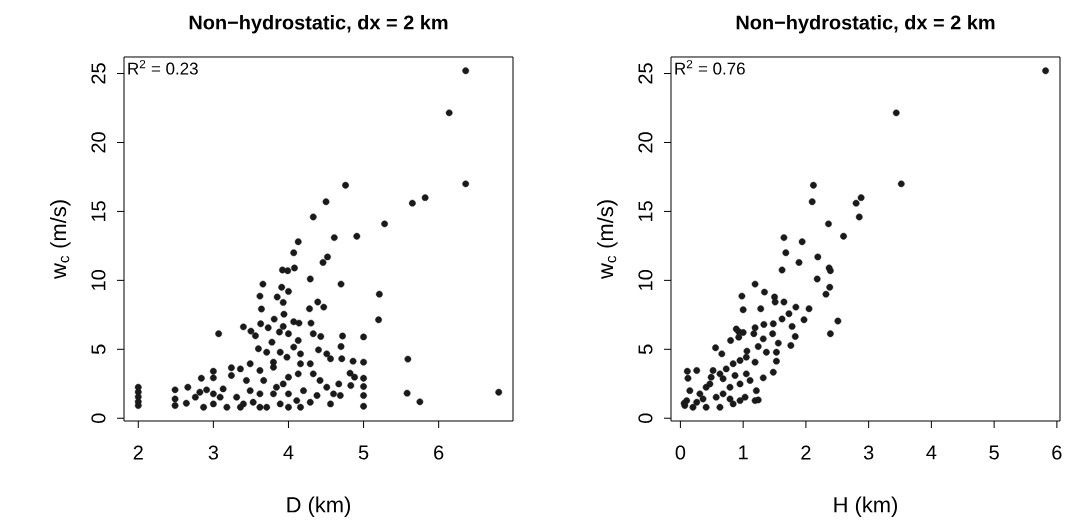 The image size is (1079, 526). Describe the element at coordinates (318, 506) in the screenshot. I see `x-axis-title: D (km)` at that location.